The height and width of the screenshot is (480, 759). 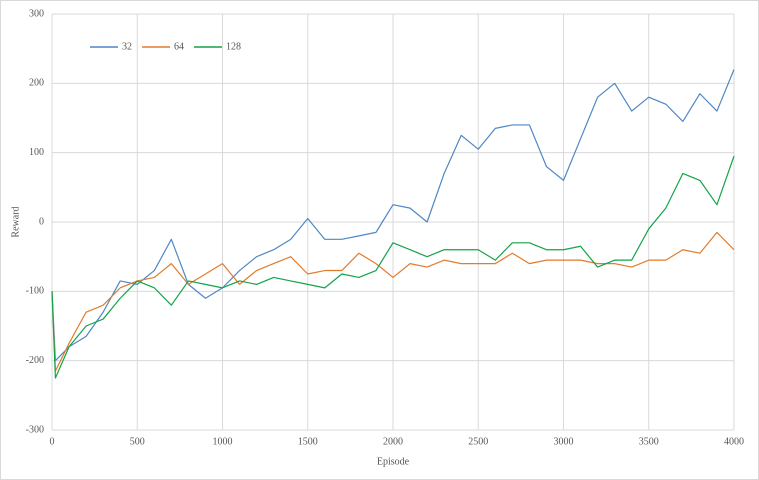 I want to click on y-tick-label: -300, so click(x=35, y=429).